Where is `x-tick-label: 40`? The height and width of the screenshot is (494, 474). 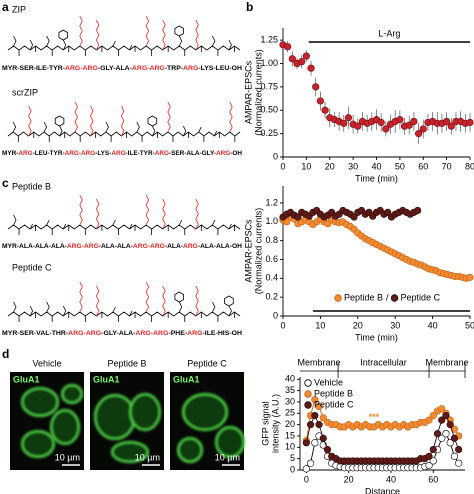
x-tick-label: 40 is located at coordinates (433, 325).